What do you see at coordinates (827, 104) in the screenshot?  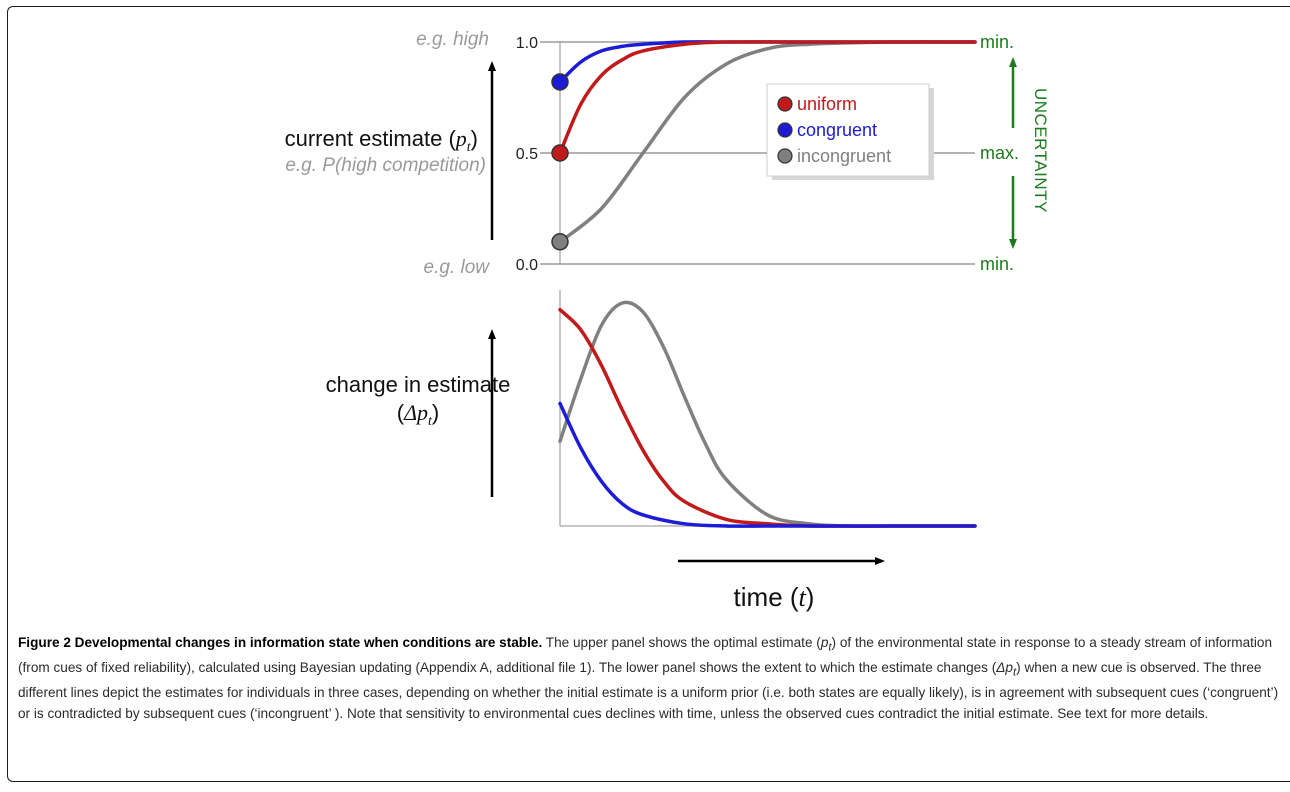 I see `legend-label-uniform: uniform` at bounding box center [827, 104].